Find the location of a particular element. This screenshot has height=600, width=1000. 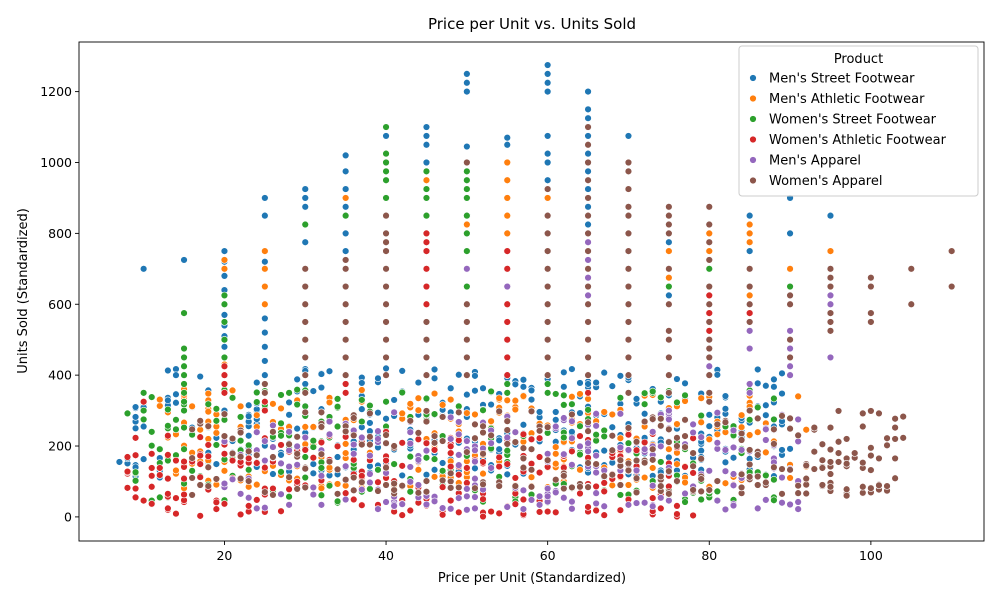

x-tick-label: 40 is located at coordinates (386, 555).